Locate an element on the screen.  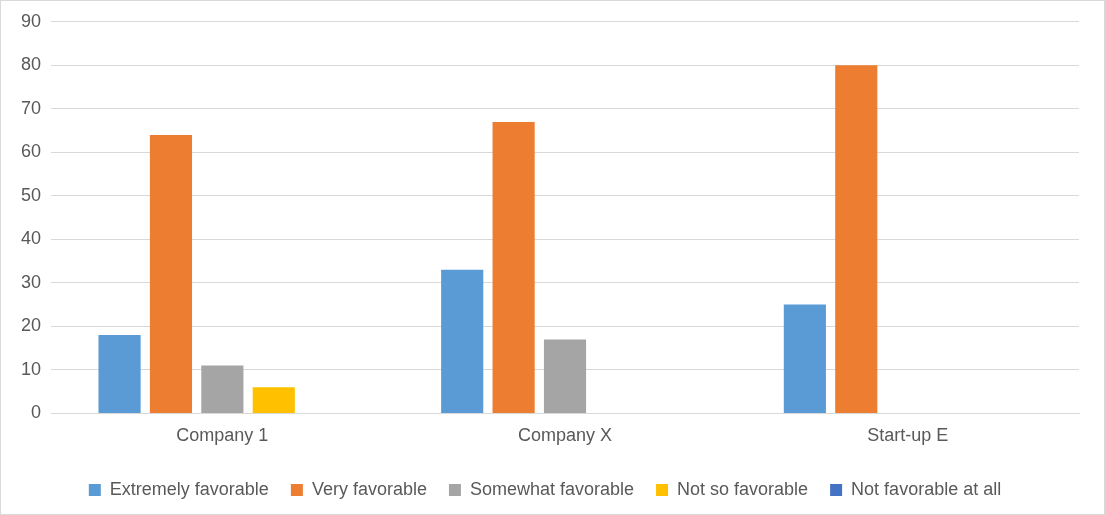
y-tick-label: 30 is located at coordinates (31, 281).